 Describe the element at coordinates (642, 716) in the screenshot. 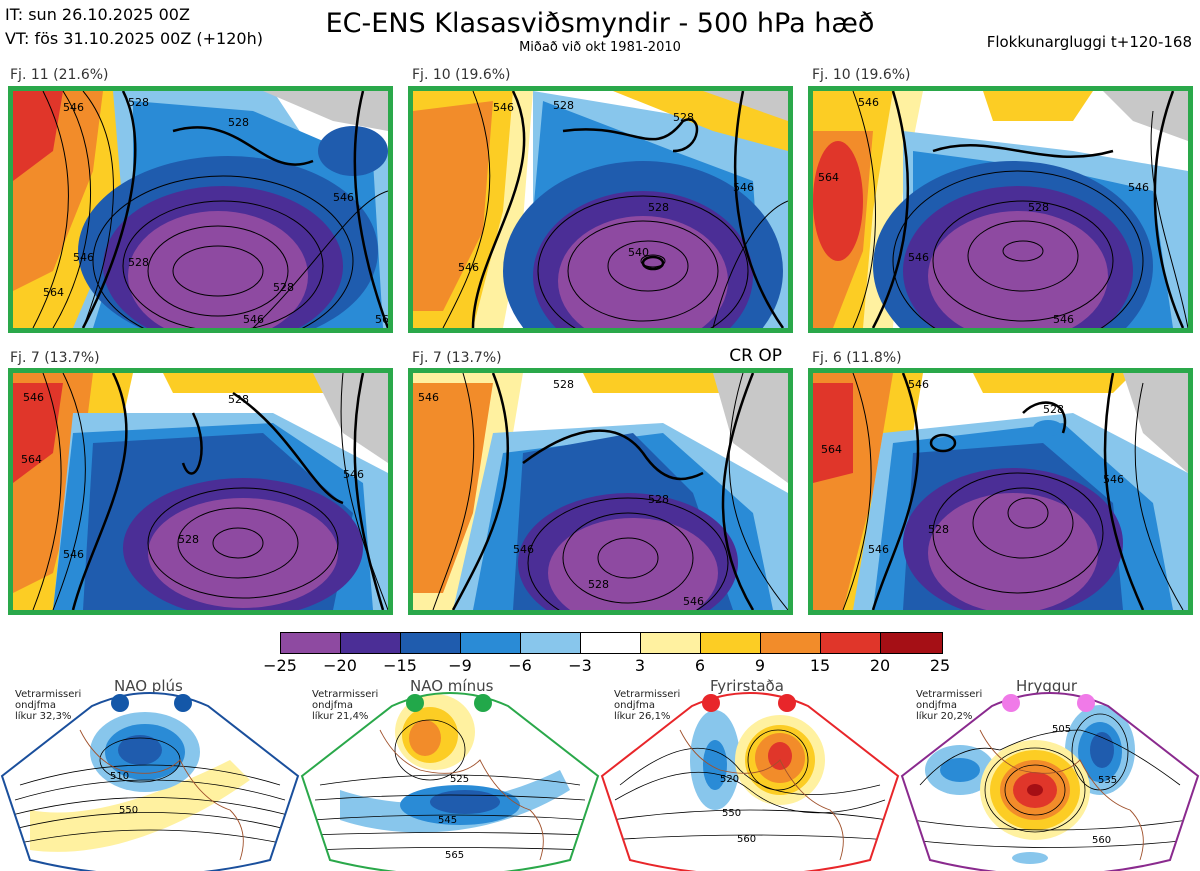

I see `regime-3-note-line: líkur 26,1%` at that location.